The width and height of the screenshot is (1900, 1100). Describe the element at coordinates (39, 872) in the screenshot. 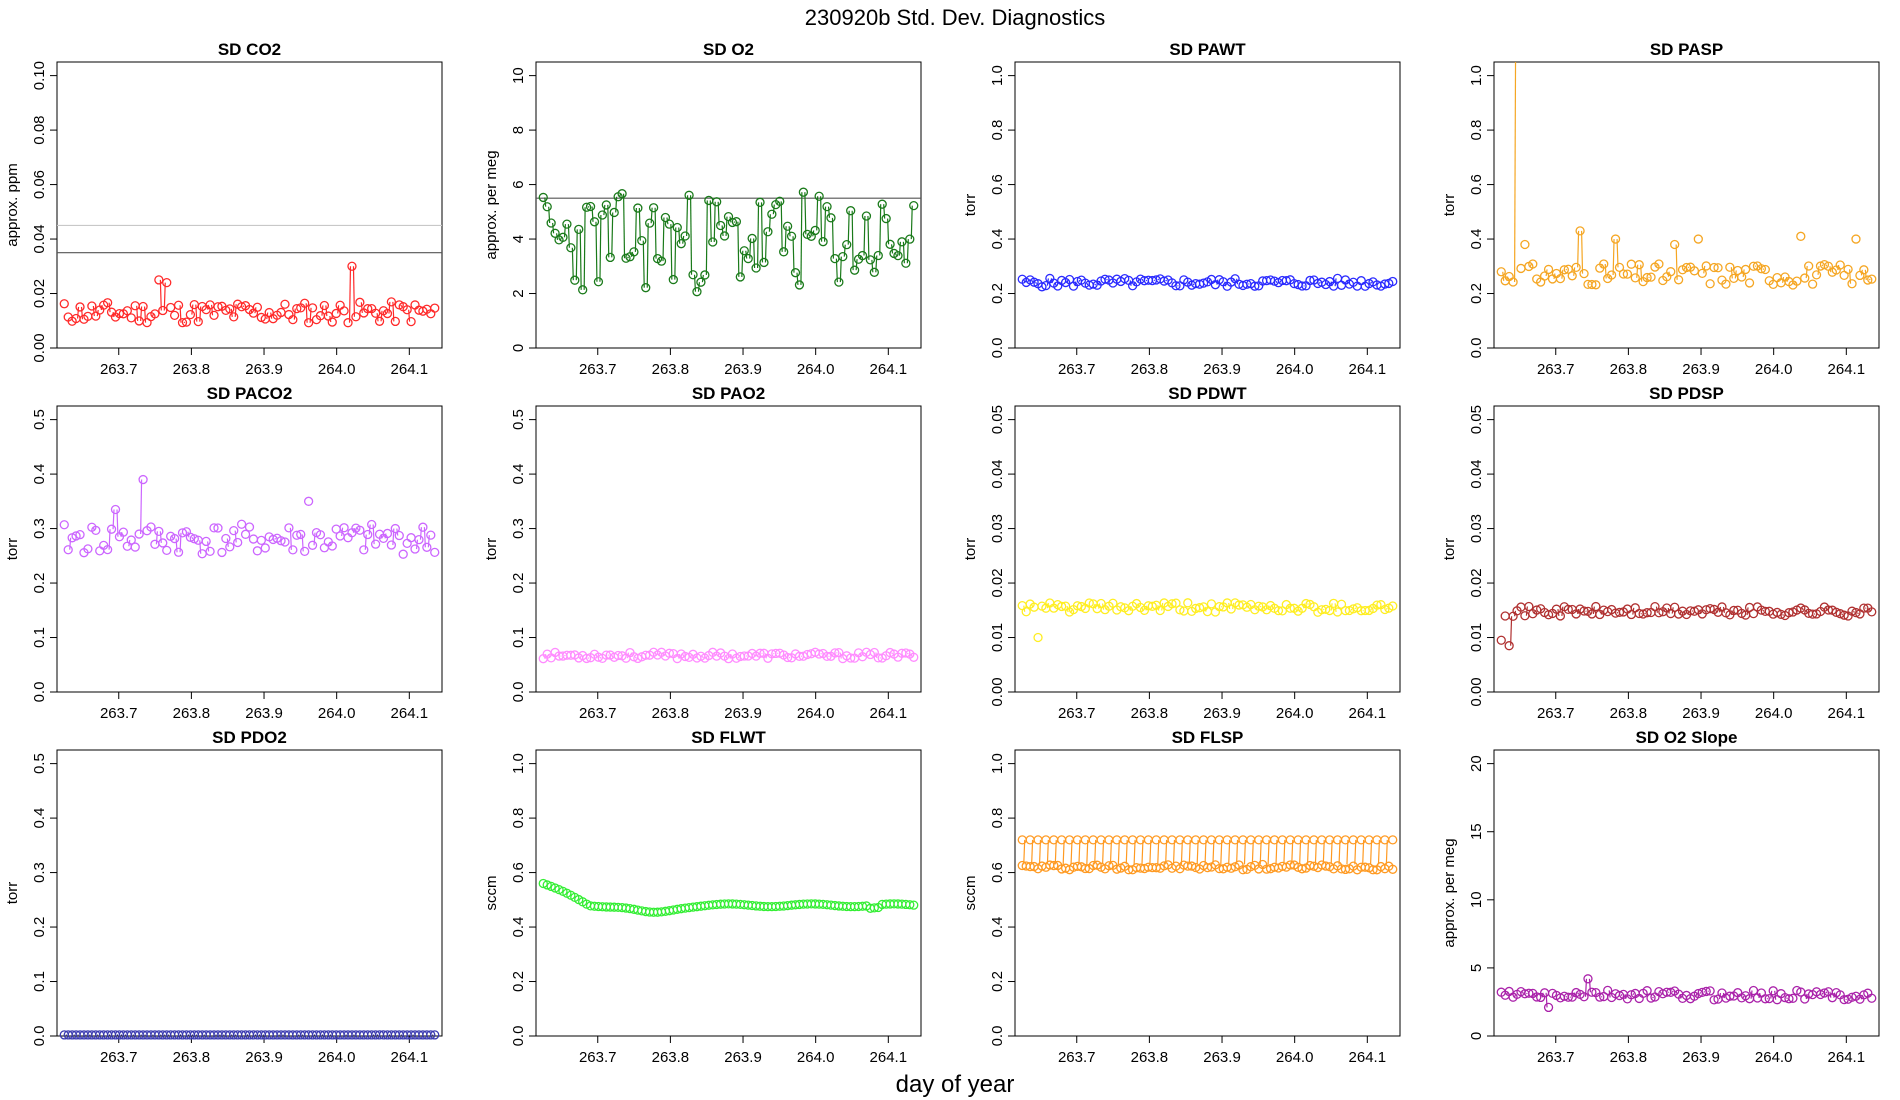

I see `y-tick-label: 0.3` at that location.